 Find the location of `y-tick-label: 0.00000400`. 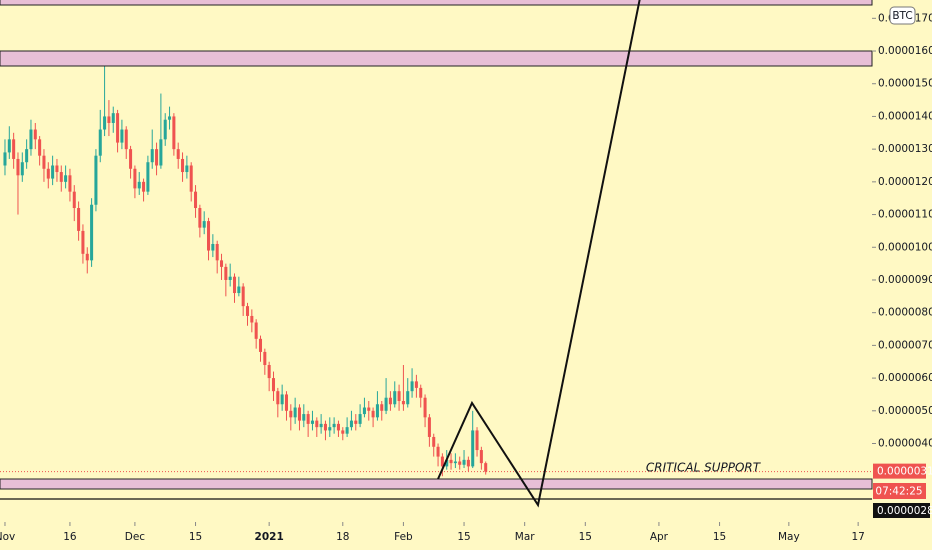

y-tick-label: 0.00000400 is located at coordinates (905, 444).